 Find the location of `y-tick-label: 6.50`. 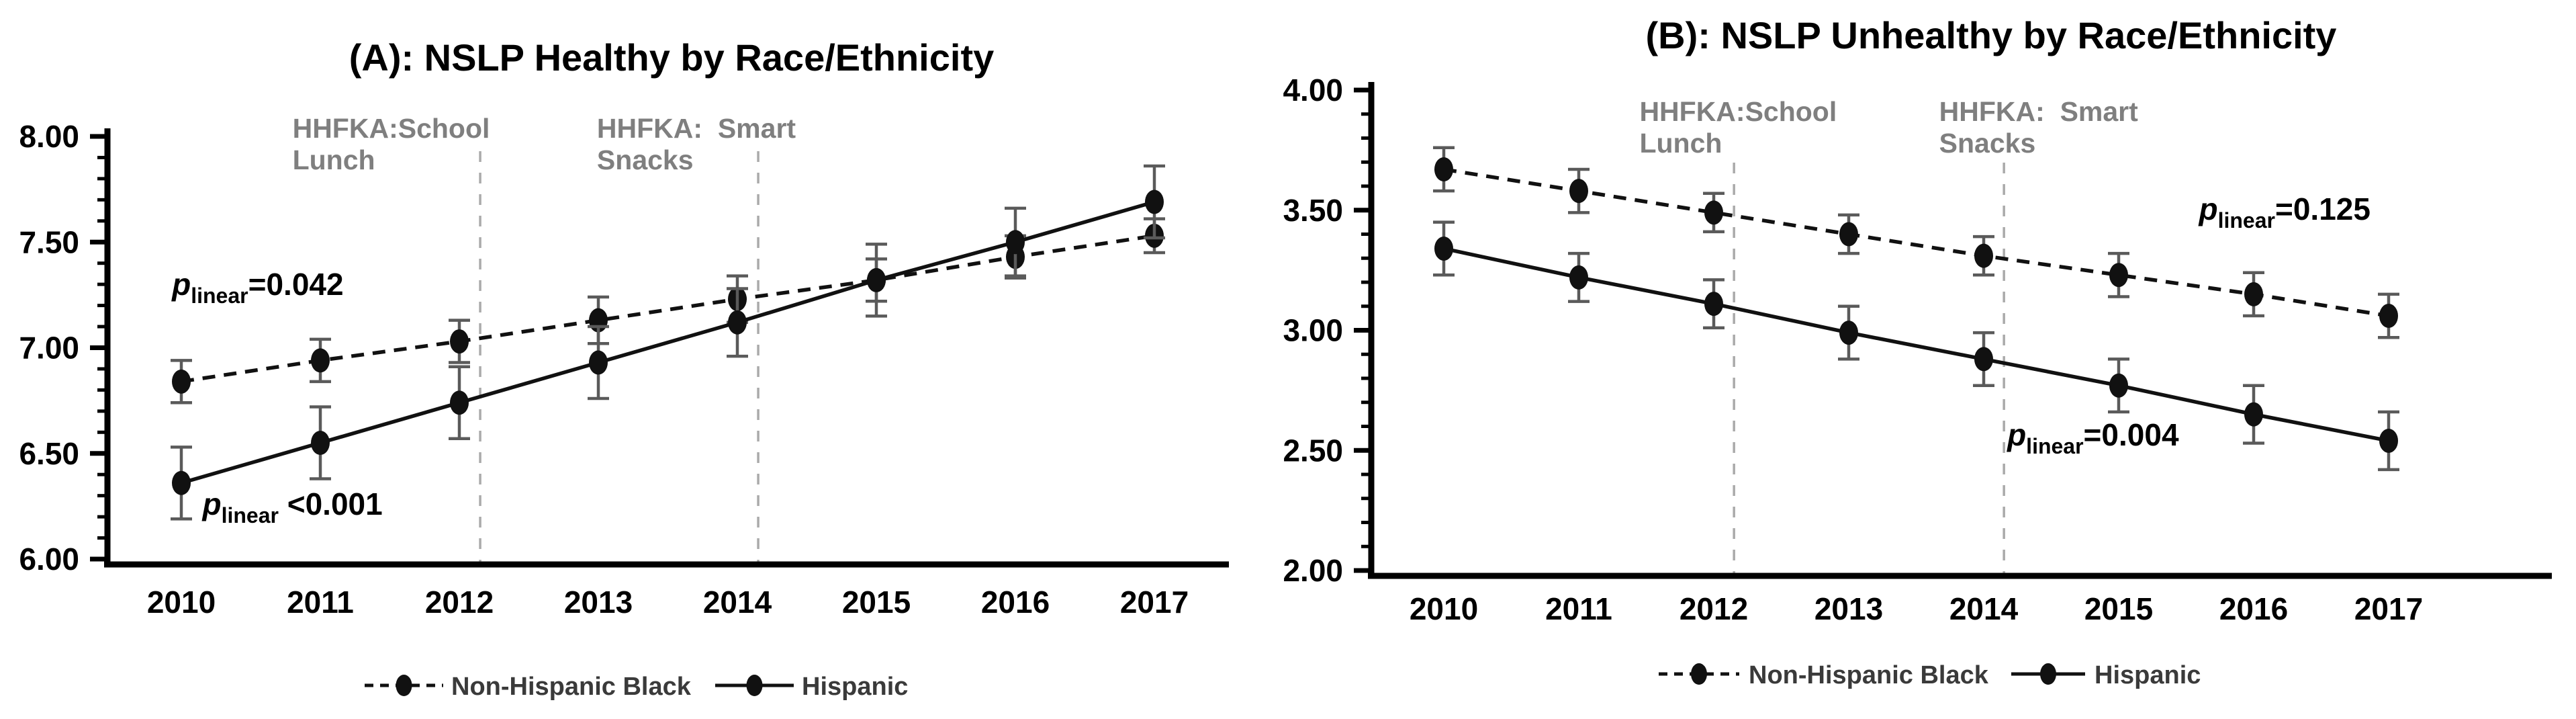

y-tick-label: 6.50 is located at coordinates (49, 453).